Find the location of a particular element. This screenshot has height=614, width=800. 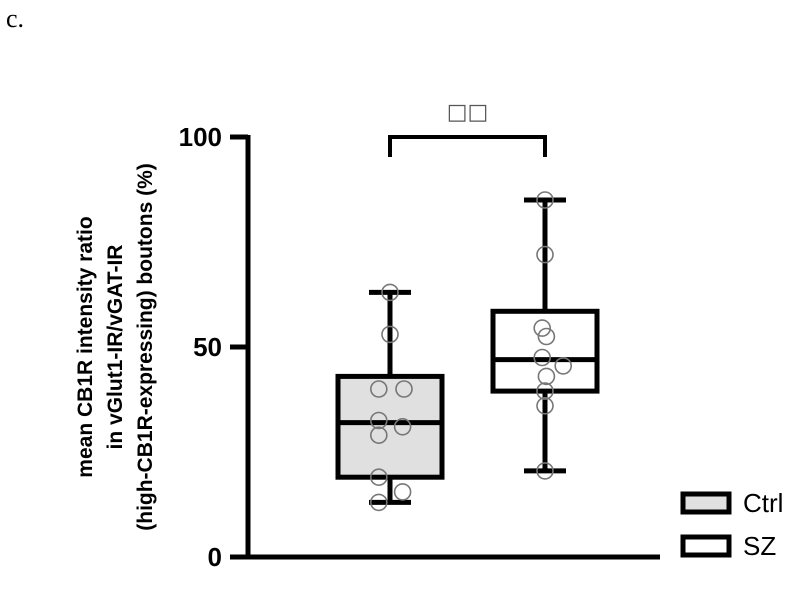

legend-label-sz: SZ is located at coordinates (759, 546).